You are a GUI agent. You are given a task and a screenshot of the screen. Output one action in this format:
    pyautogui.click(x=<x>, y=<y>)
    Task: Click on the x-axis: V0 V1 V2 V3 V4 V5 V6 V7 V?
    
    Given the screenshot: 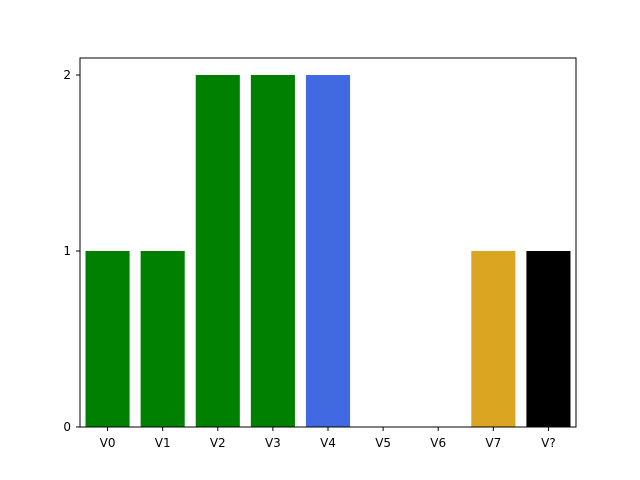 What is the action you would take?
    pyautogui.click(x=328, y=438)
    